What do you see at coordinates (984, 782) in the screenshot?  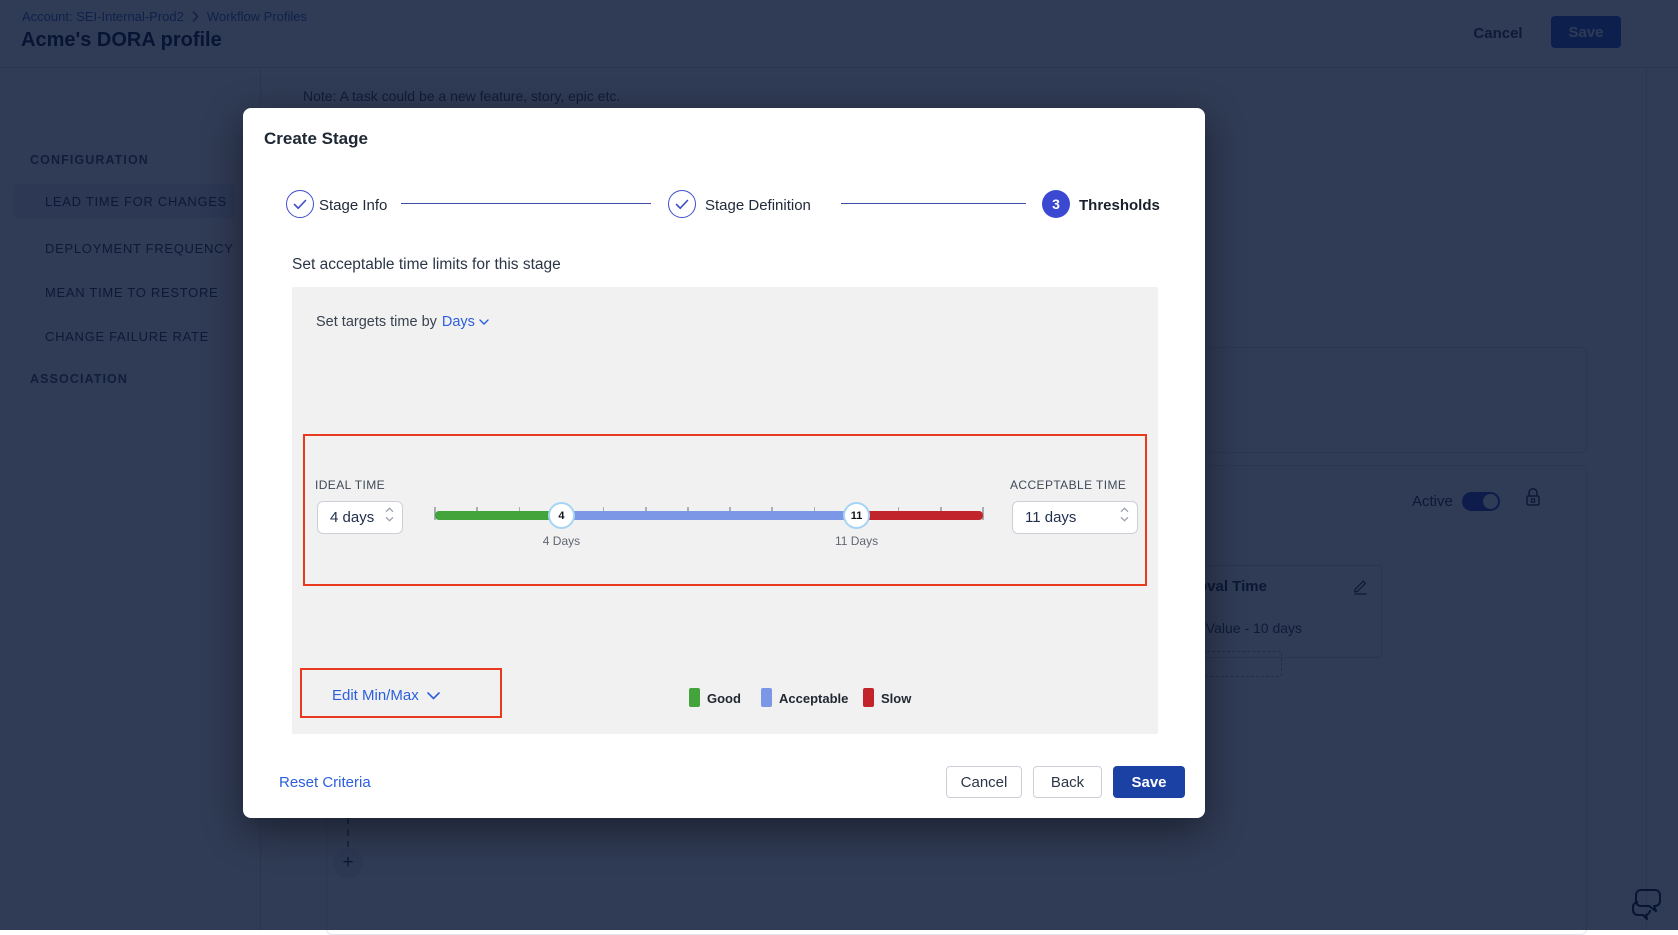 I see `modal-cancel-button: Cancel` at bounding box center [984, 782].